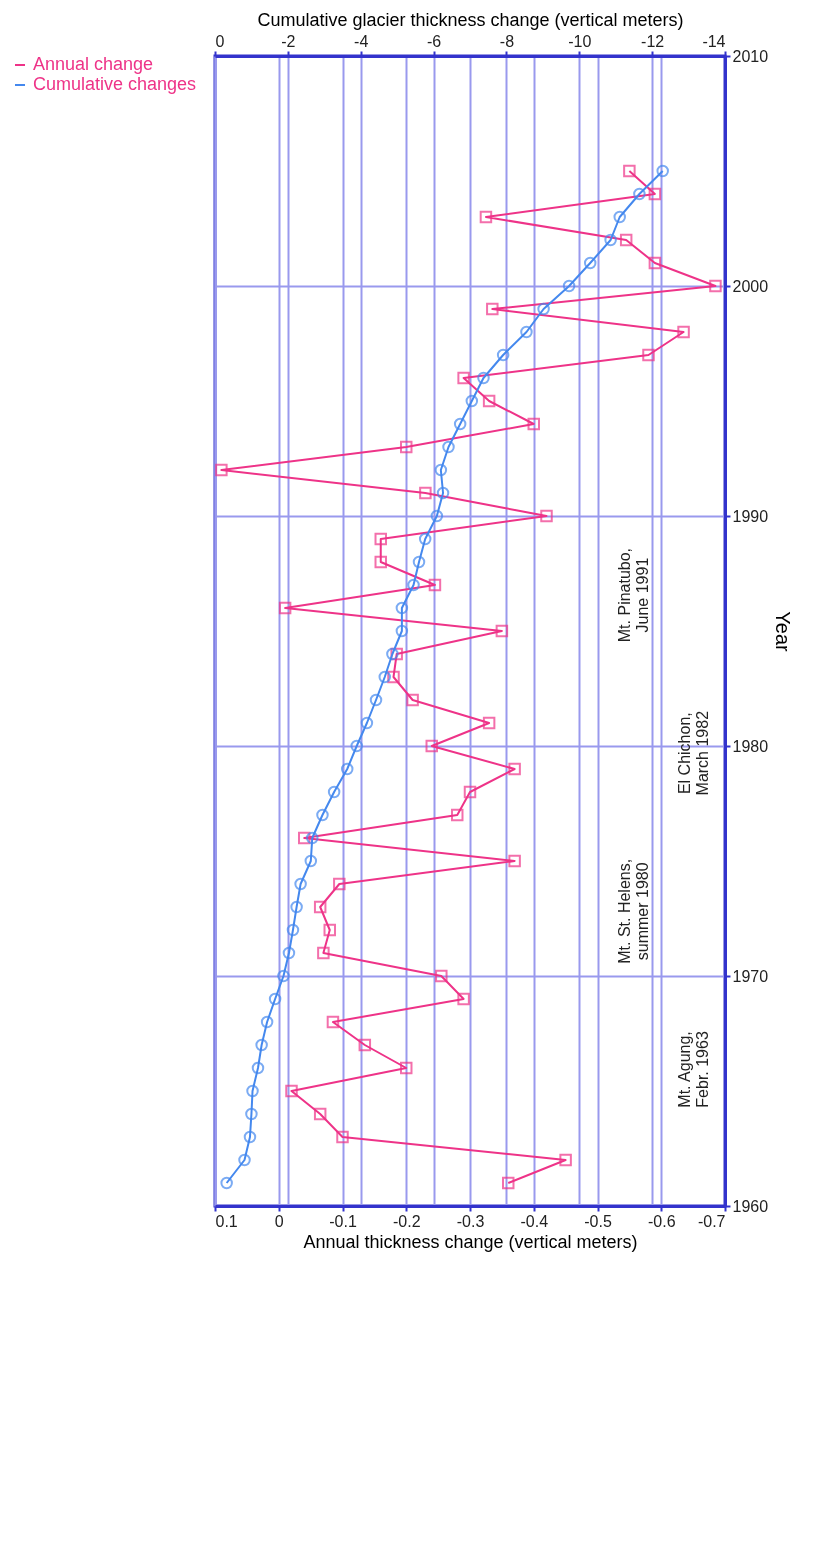 The height and width of the screenshot is (1564, 833). I want to click on x-tick-label: 0, so click(279, 1221).